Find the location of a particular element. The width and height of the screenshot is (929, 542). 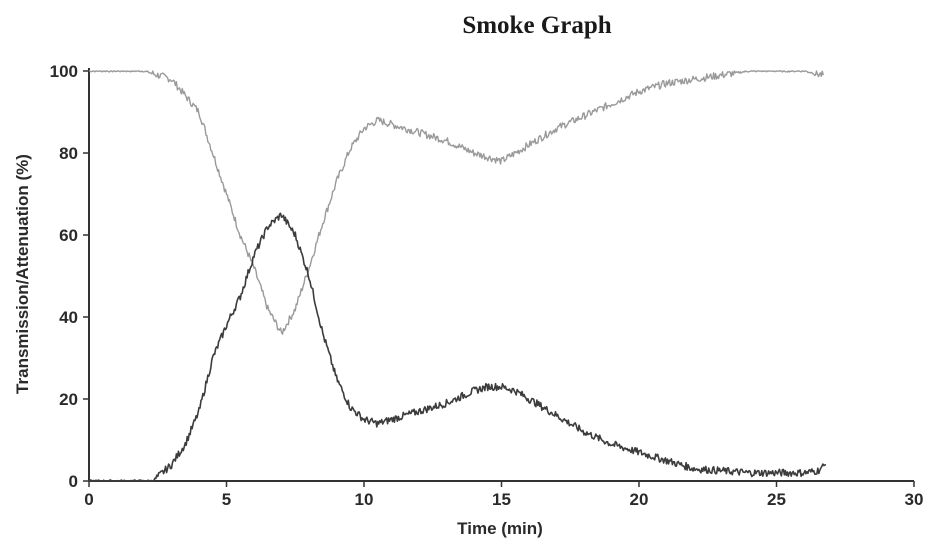

x-tick-label: 15 is located at coordinates (501, 499).